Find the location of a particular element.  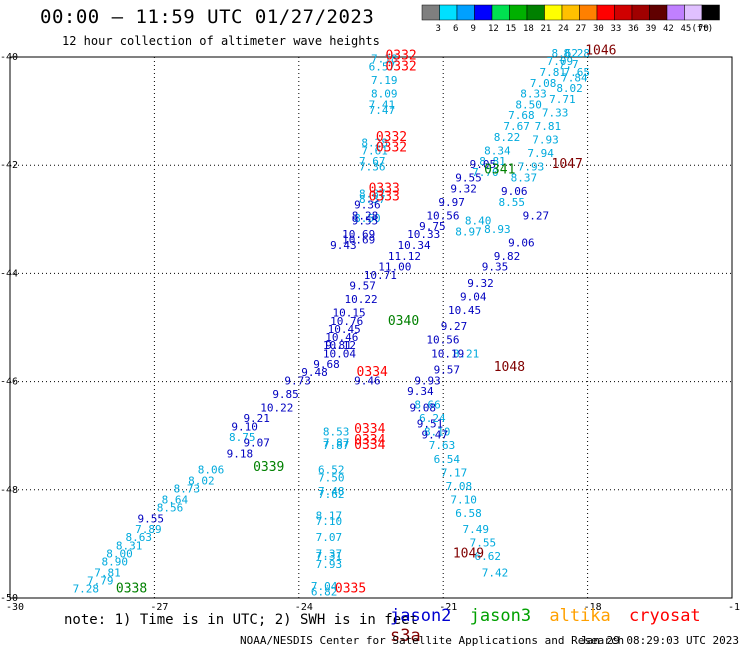

wave-height-label: 9.46 is located at coordinates (367, 380).